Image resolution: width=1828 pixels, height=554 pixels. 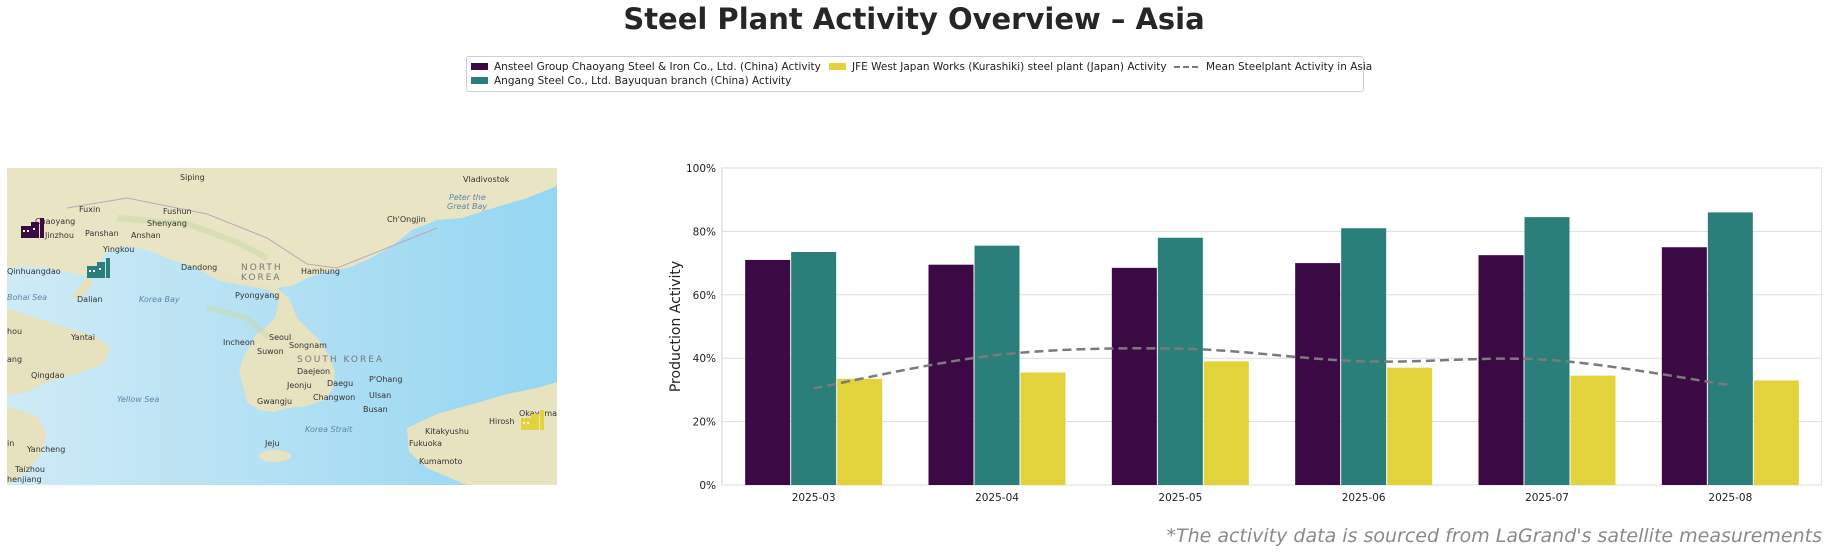 I want to click on map-label-jeju: Jeju, so click(x=272, y=443).